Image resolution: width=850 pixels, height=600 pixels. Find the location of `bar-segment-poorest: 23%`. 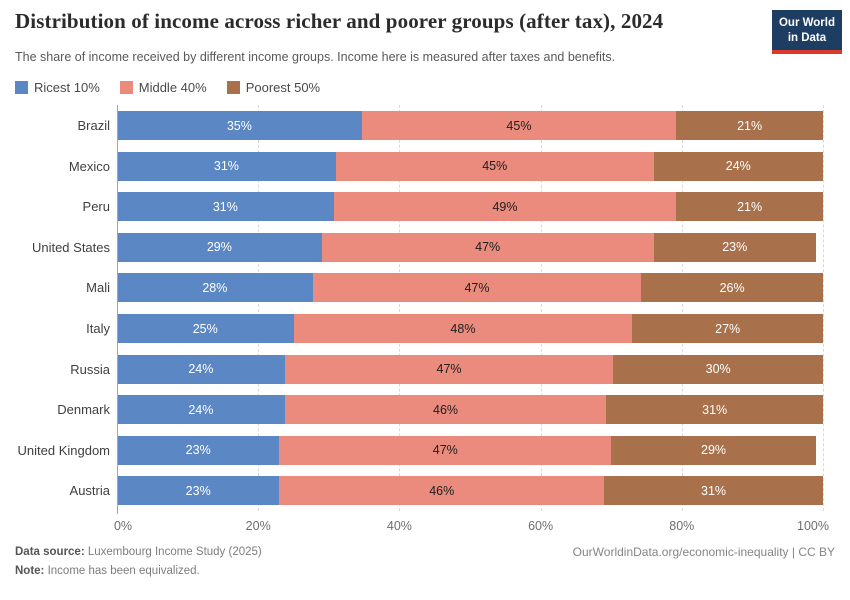

bar-segment-poorest: 23% is located at coordinates (734, 247).